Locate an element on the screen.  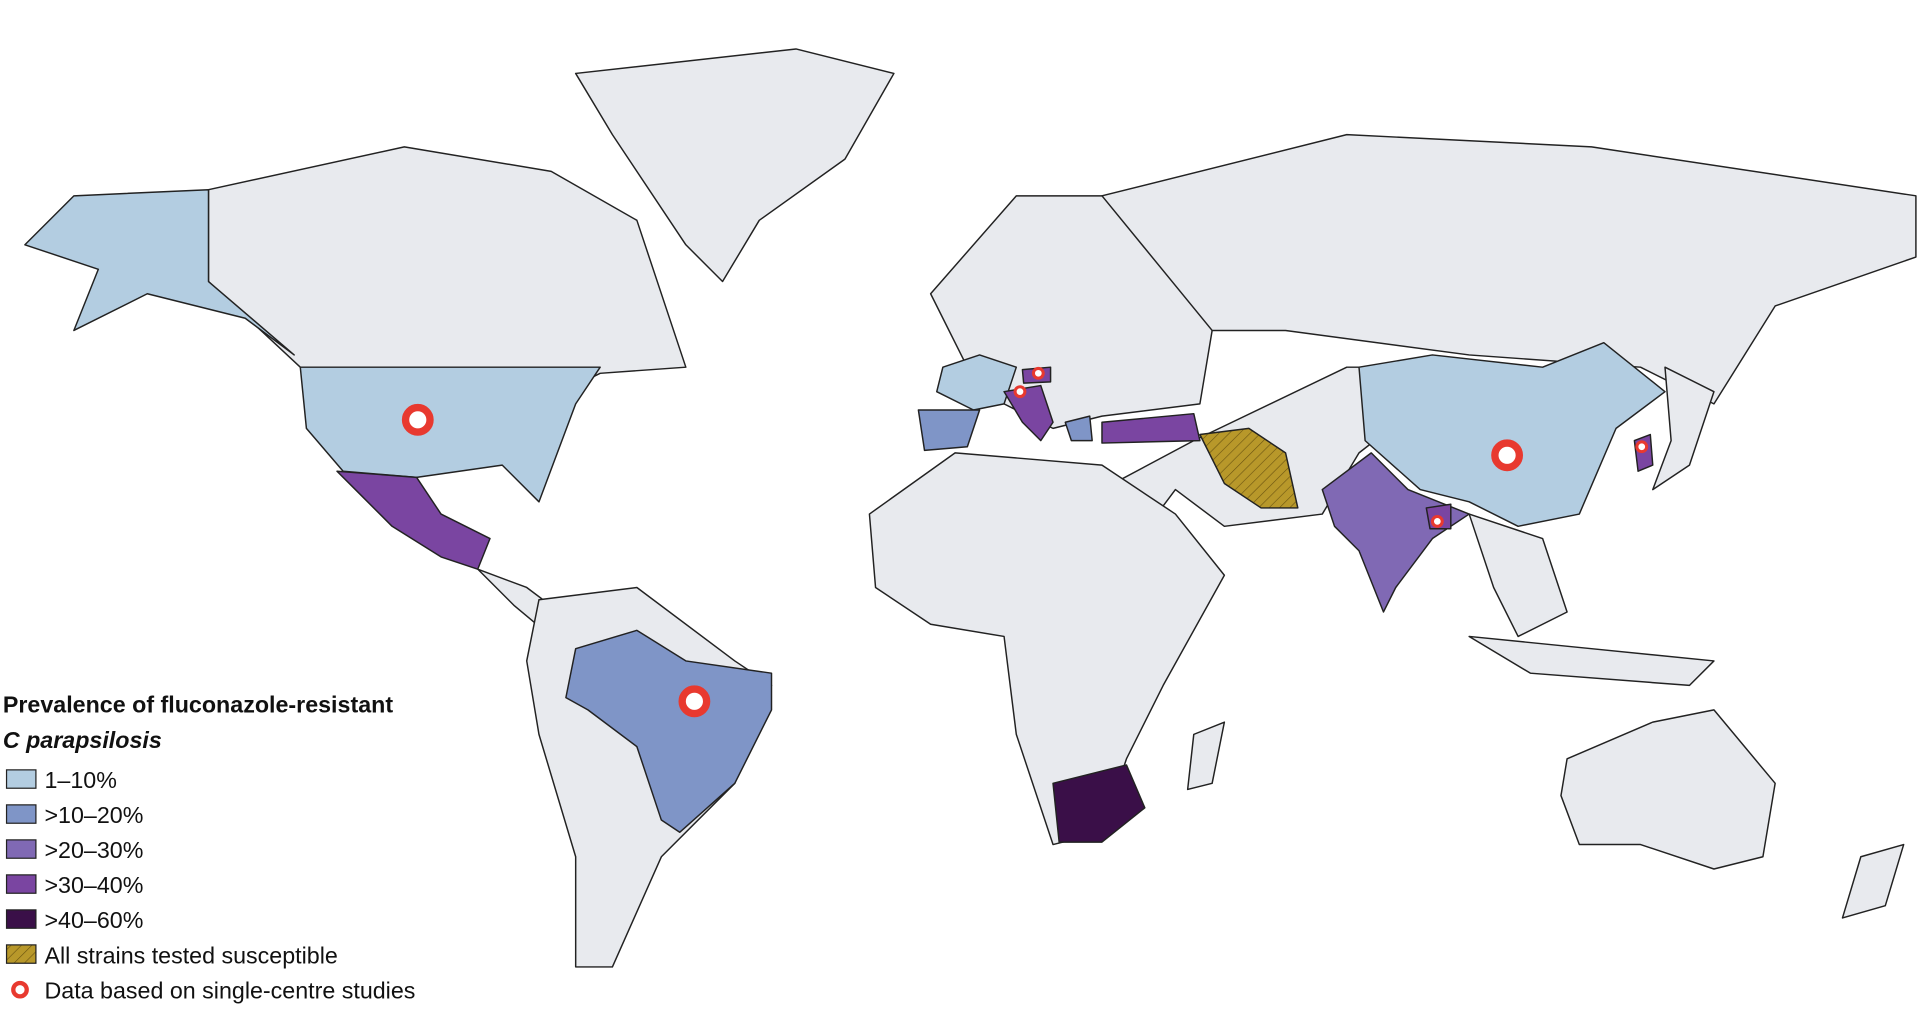
france is located at coordinates (977, 382).